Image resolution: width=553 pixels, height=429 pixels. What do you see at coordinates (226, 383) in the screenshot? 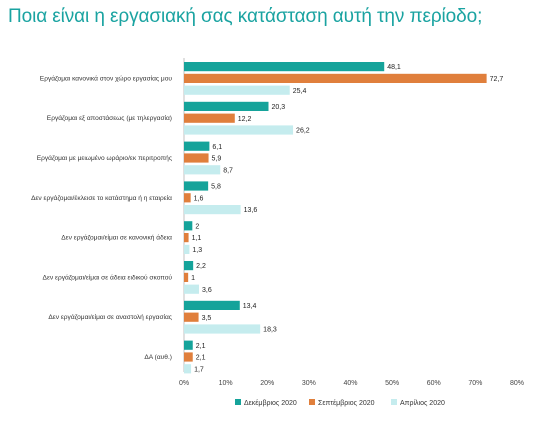
I see `x-tick-label: 10%` at bounding box center [226, 383].